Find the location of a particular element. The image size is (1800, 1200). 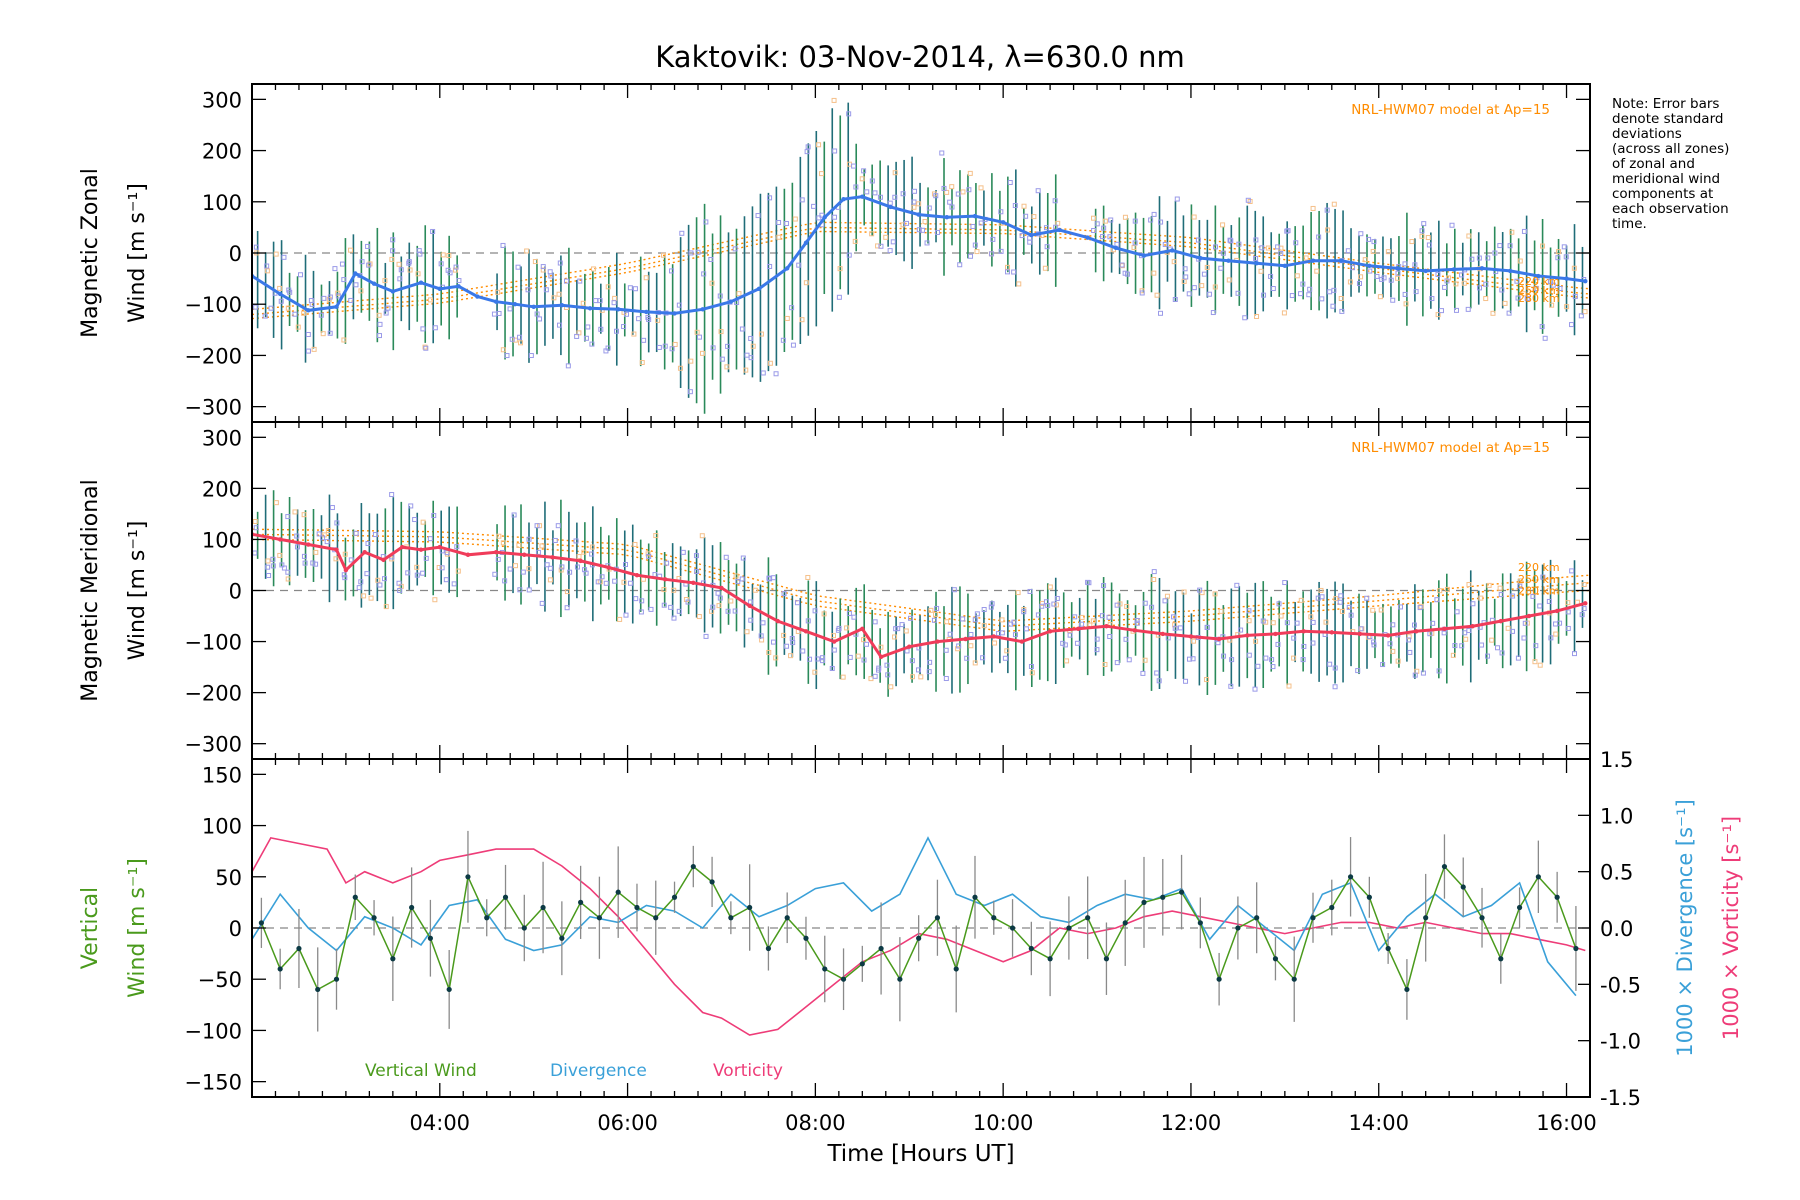

y-axis-tick-label: 0 is located at coordinates (235, 254).